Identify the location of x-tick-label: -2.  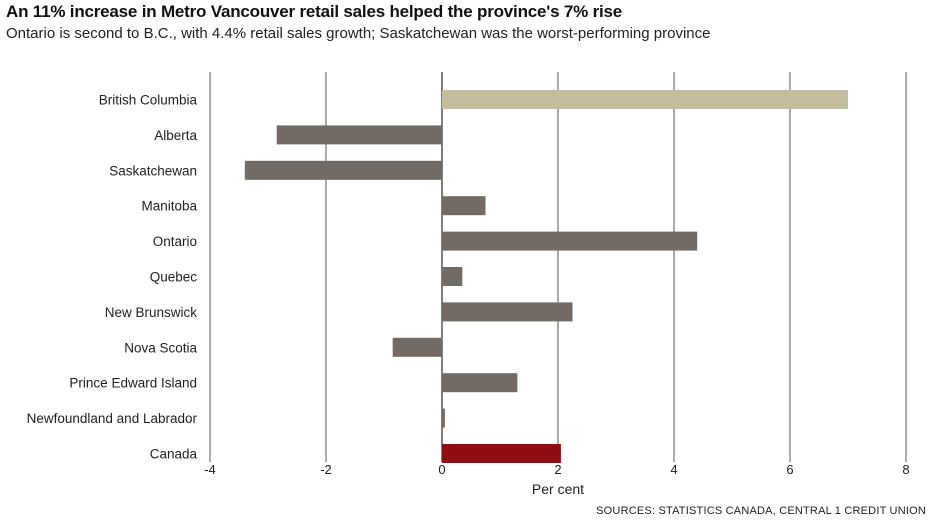
(326, 469).